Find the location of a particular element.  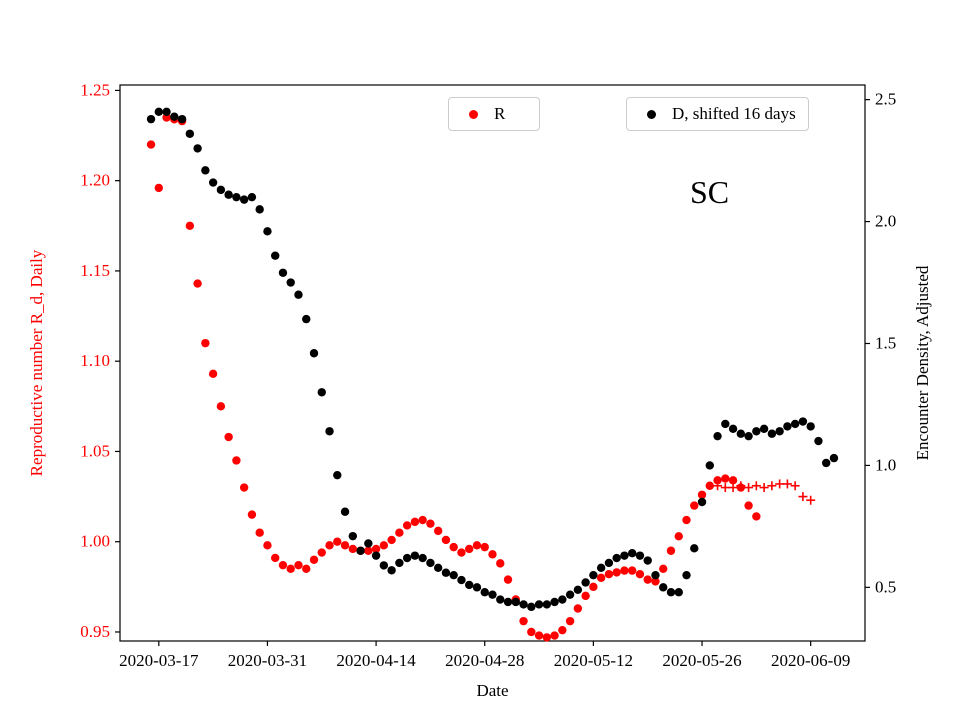

svg-text: 2.0 is located at coordinates (885, 221).